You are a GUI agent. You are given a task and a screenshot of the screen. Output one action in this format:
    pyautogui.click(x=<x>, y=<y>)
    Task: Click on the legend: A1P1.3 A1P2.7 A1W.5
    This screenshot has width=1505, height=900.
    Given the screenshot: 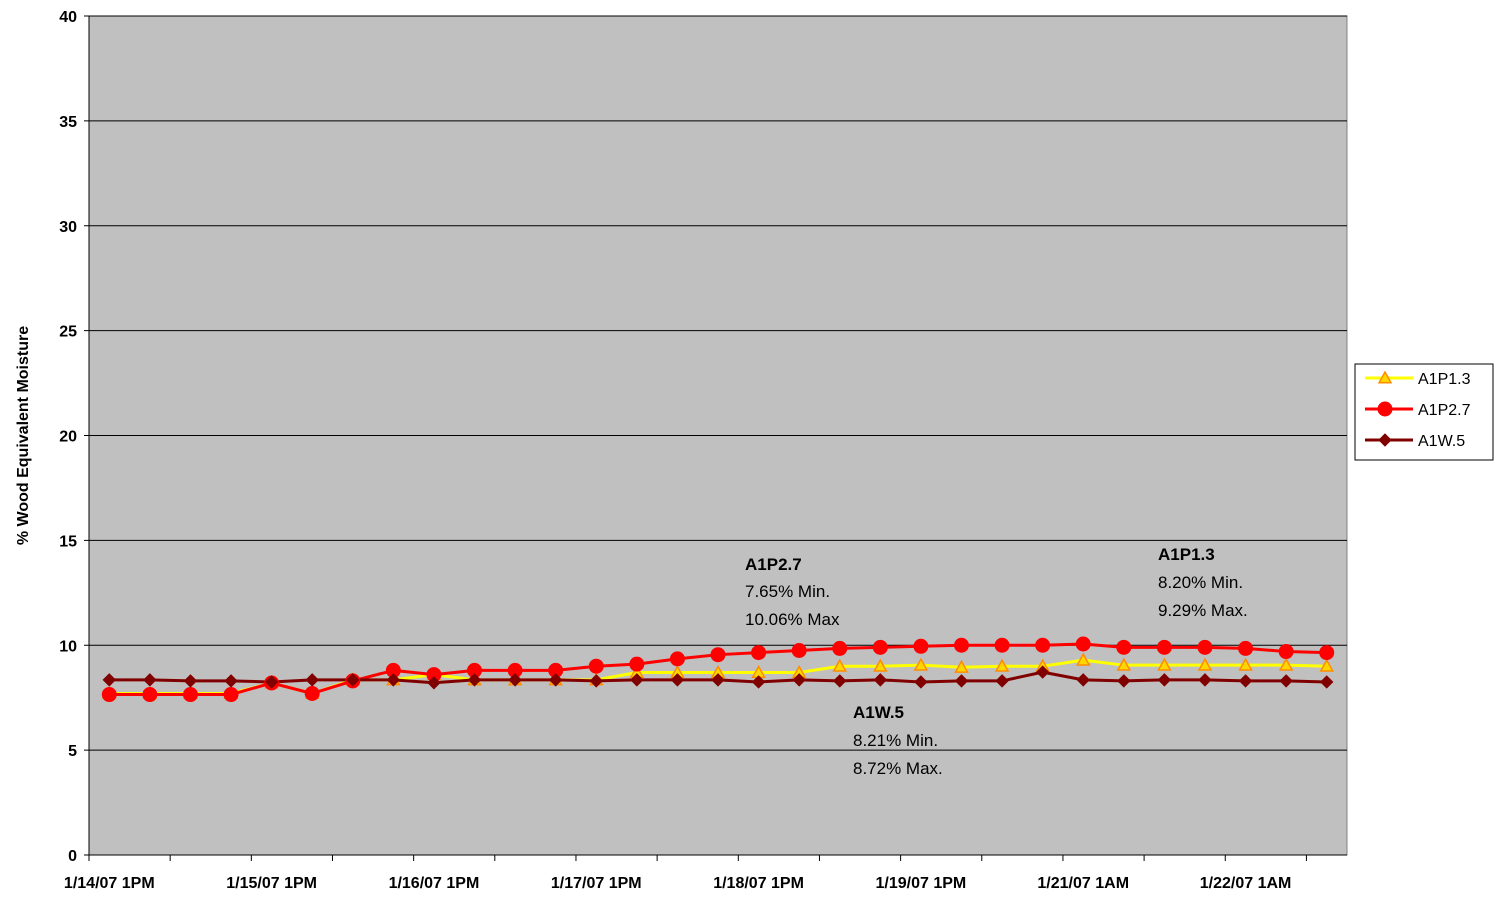 What is the action you would take?
    pyautogui.click(x=1424, y=412)
    